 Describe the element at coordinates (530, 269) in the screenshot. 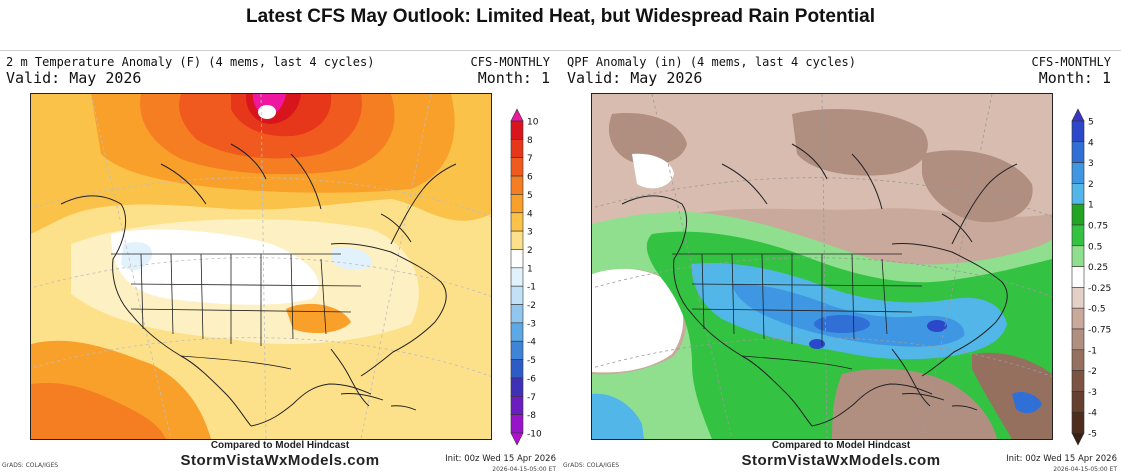

I see `temperature-colorbar-label: 1` at that location.